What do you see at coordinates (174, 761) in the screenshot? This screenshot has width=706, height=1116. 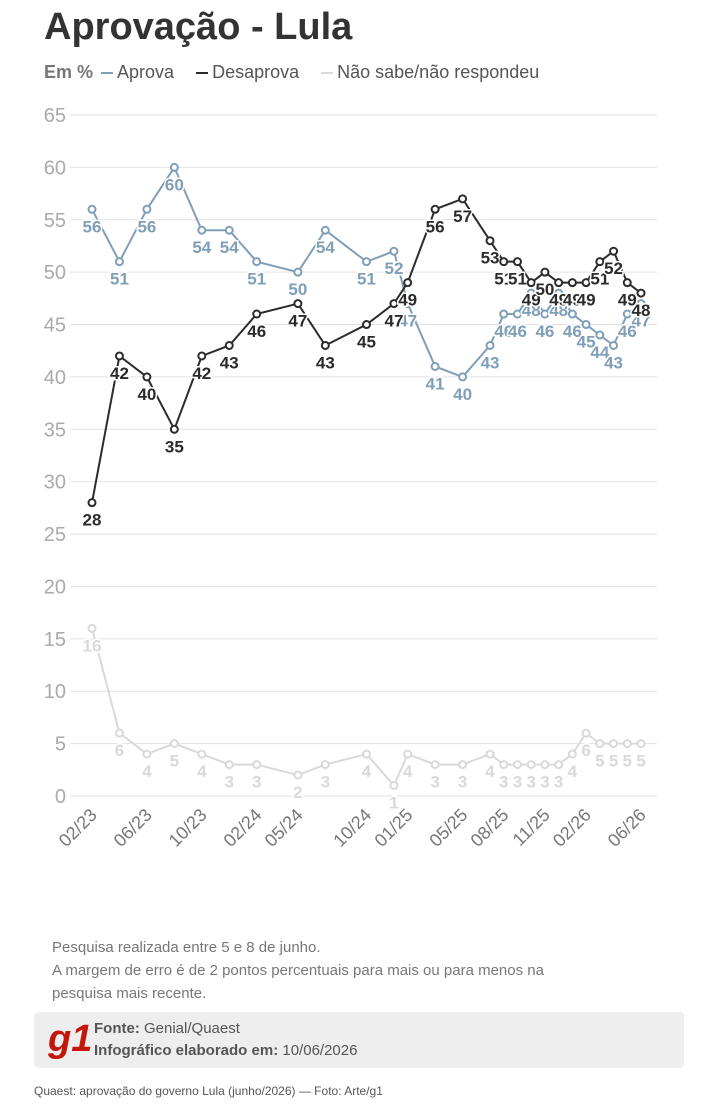 I see `value-label: 5` at bounding box center [174, 761].